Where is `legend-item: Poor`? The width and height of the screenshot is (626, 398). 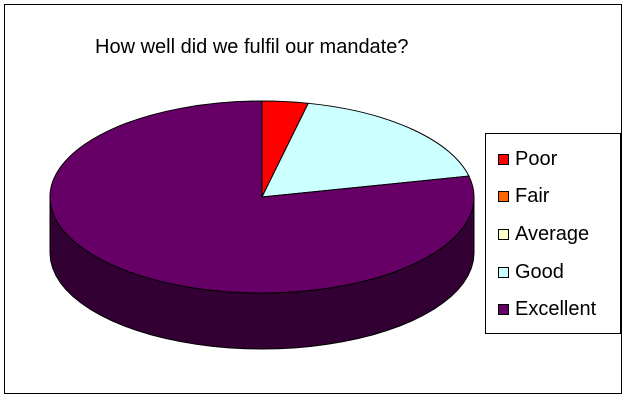 legend-item: Poor is located at coordinates (527, 159).